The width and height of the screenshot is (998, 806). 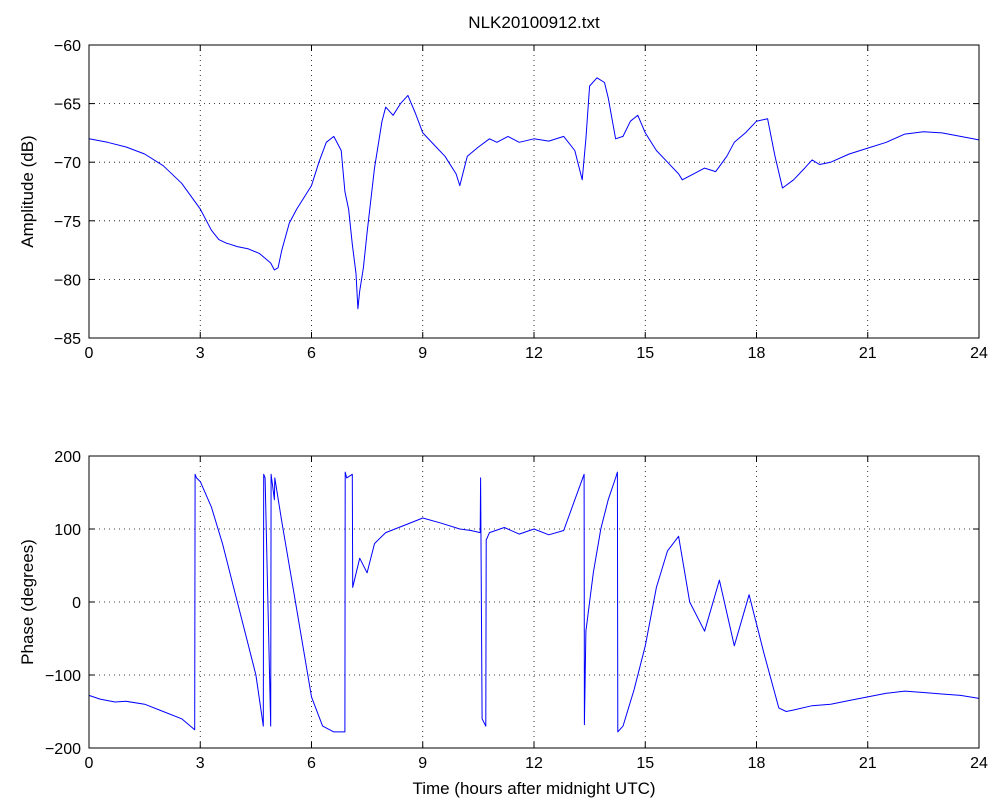 I want to click on chart-title: NLK20100912.txt, so click(x=534, y=22).